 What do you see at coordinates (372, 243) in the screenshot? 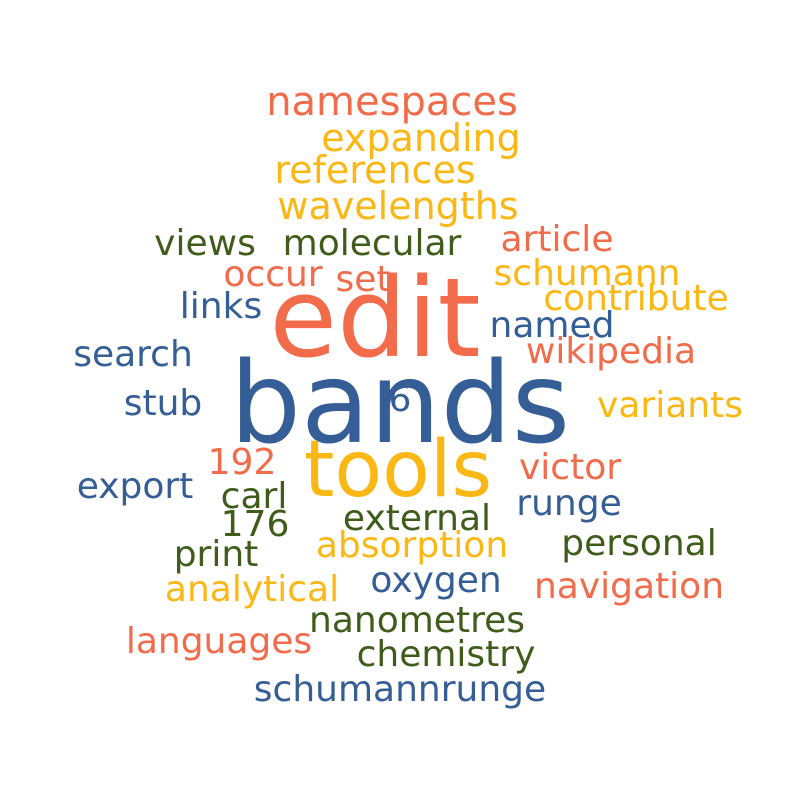
I see `word-molecular: molecular` at bounding box center [372, 243].